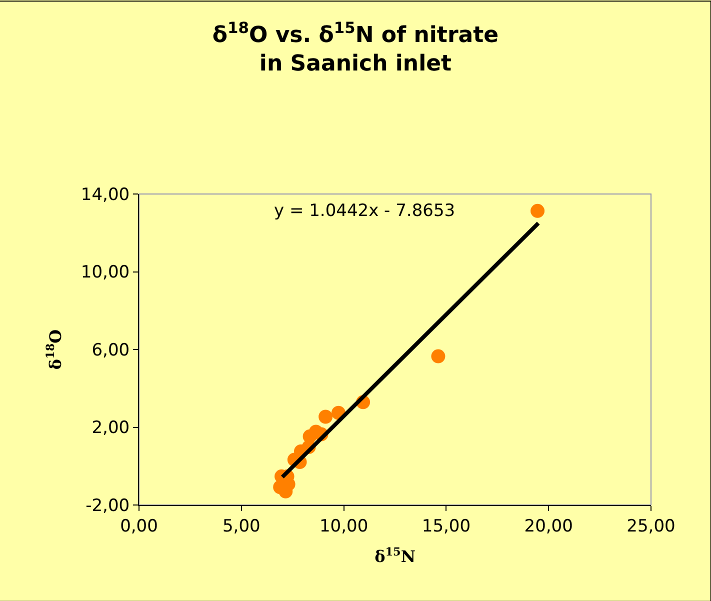 The width and height of the screenshot is (711, 601). Describe the element at coordinates (548, 526) in the screenshot. I see `x-tick-label: 20,00` at that location.